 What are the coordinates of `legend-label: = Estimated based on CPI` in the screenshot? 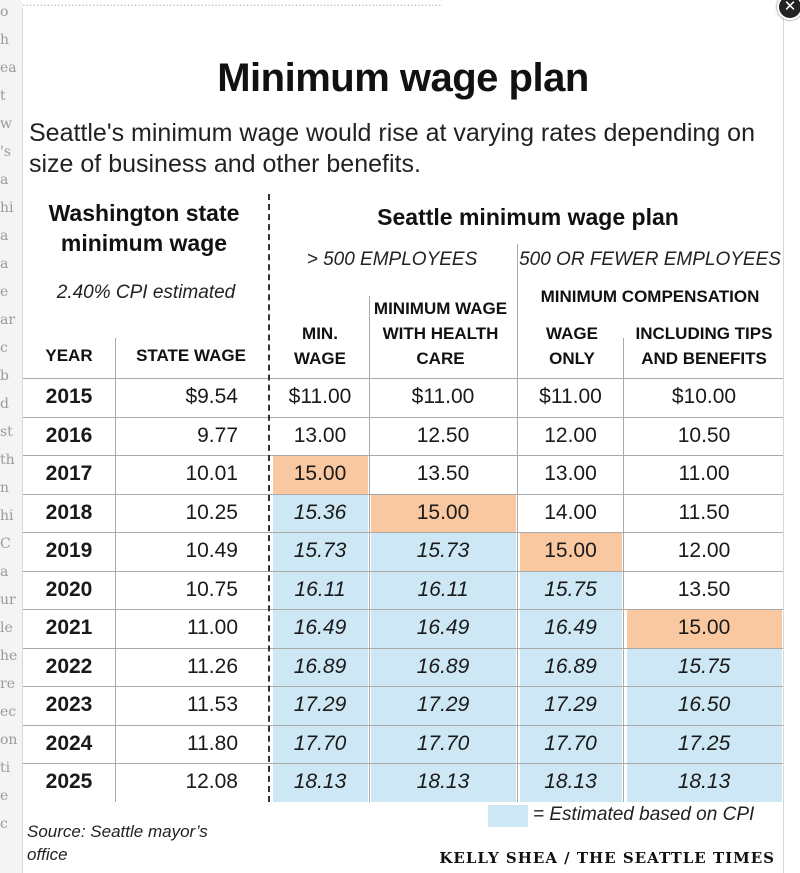 It's located at (644, 814).